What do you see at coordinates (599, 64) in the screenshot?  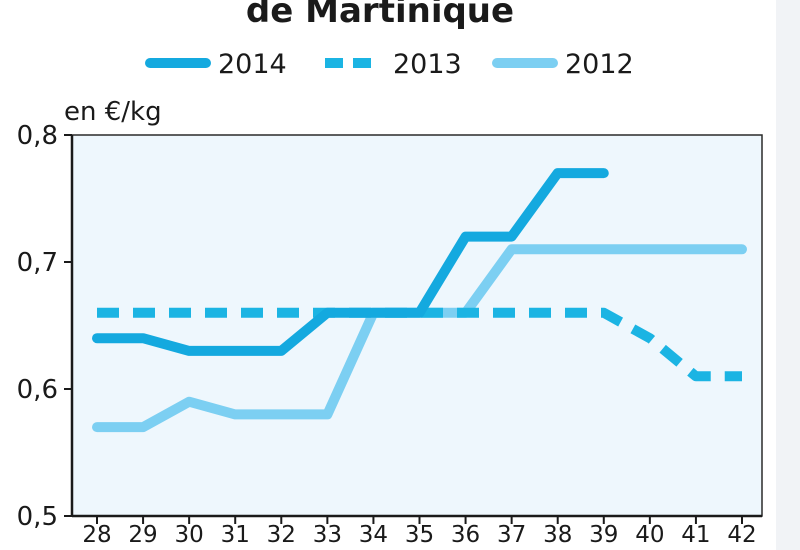 I see `legend-label-2012: 2012` at bounding box center [599, 64].